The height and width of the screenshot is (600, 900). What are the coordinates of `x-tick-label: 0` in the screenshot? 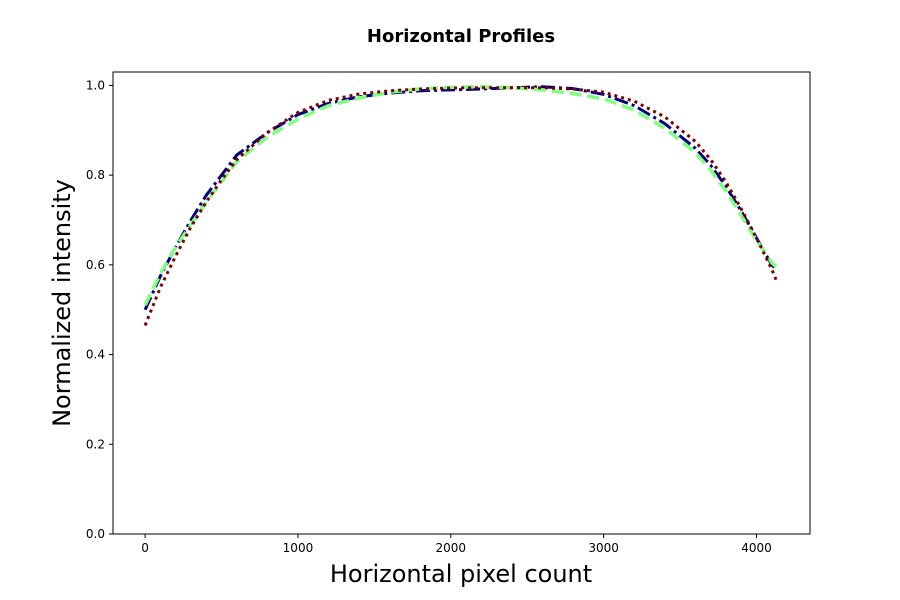 It's located at (145, 548).